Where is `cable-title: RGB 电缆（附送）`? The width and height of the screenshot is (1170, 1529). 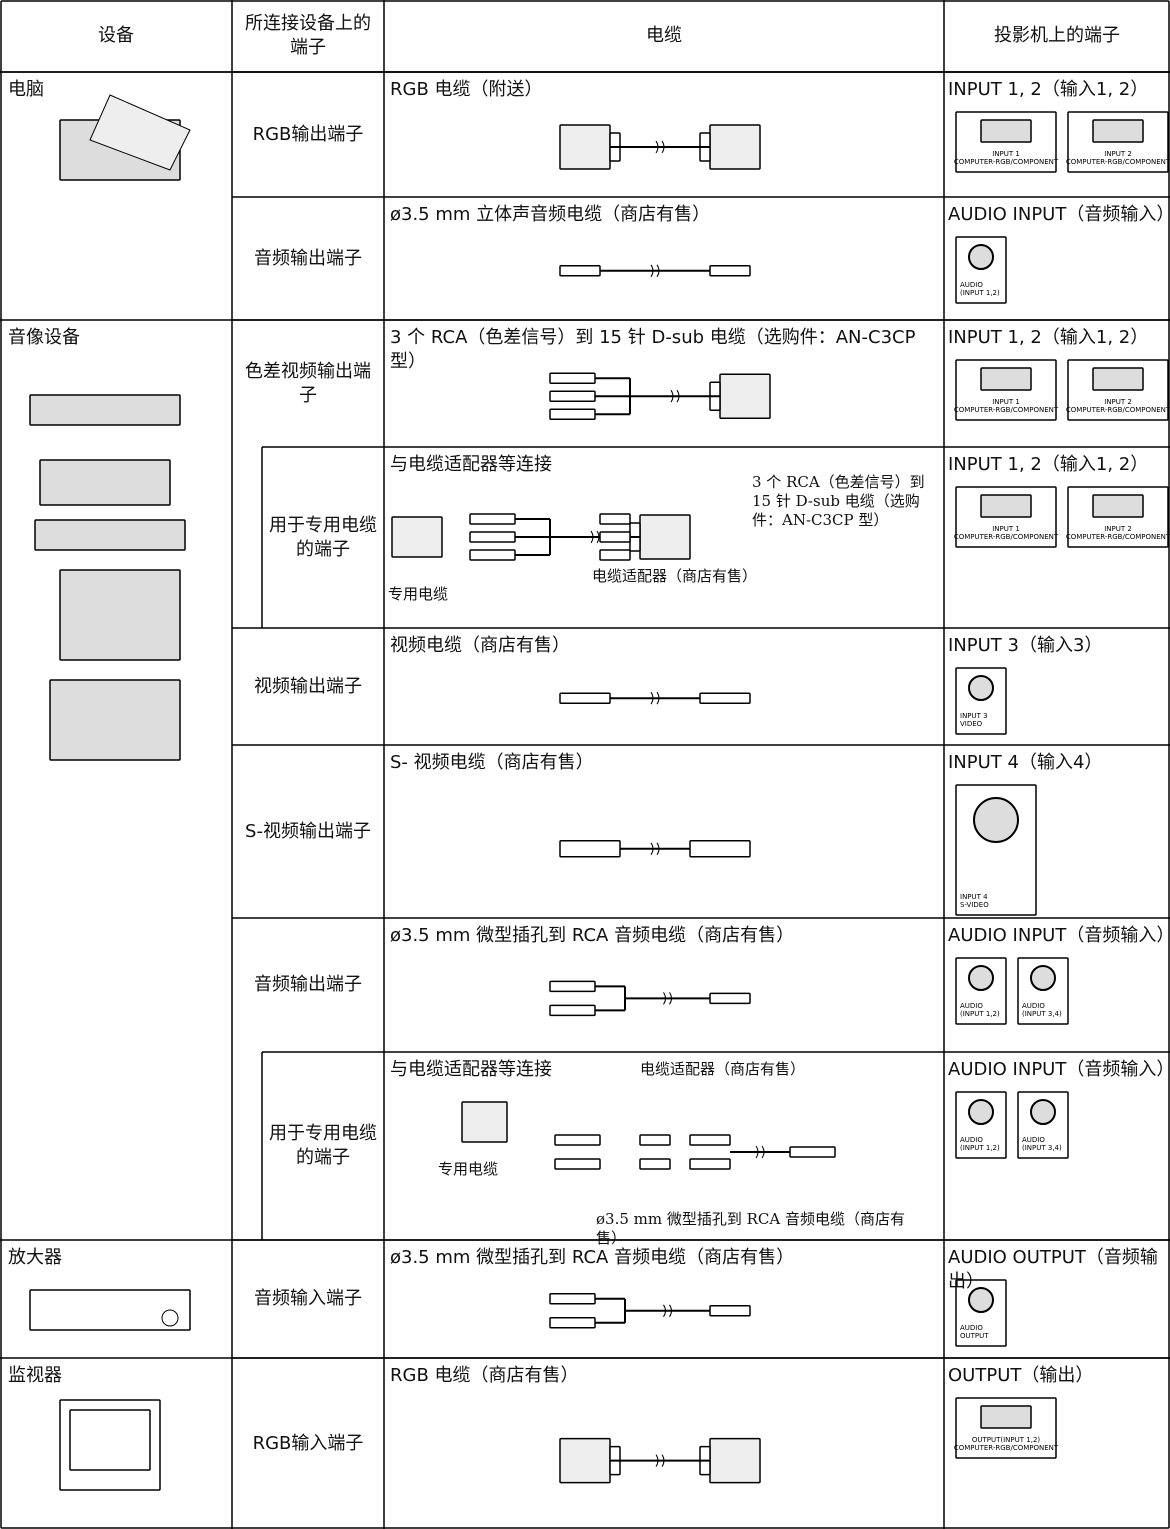 cable-title: RGB 电缆（附送） is located at coordinates (466, 89).